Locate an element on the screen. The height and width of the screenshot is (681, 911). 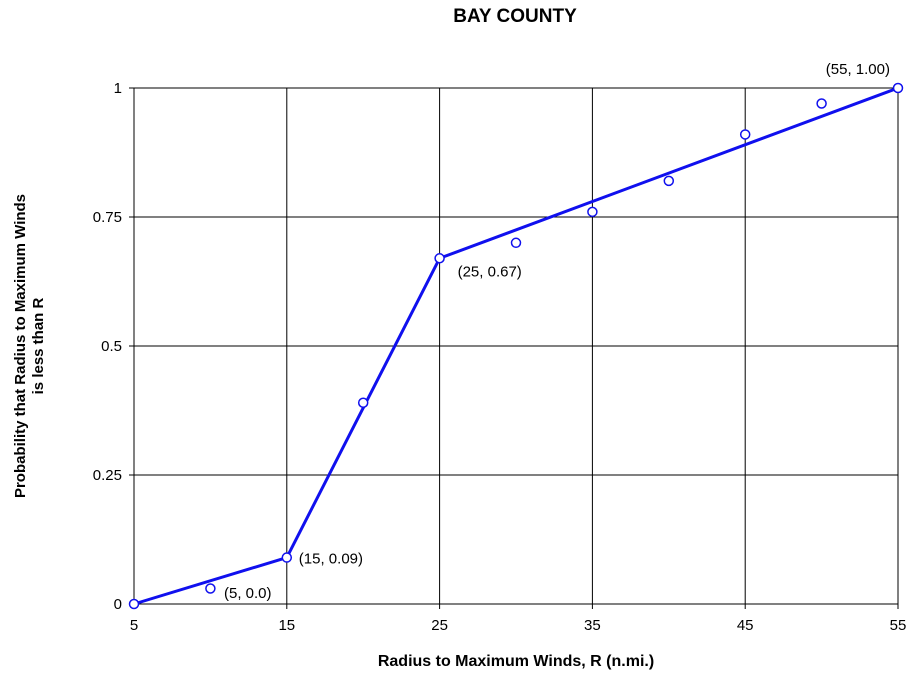
x-tick-label-0: 5 is located at coordinates (134, 625).